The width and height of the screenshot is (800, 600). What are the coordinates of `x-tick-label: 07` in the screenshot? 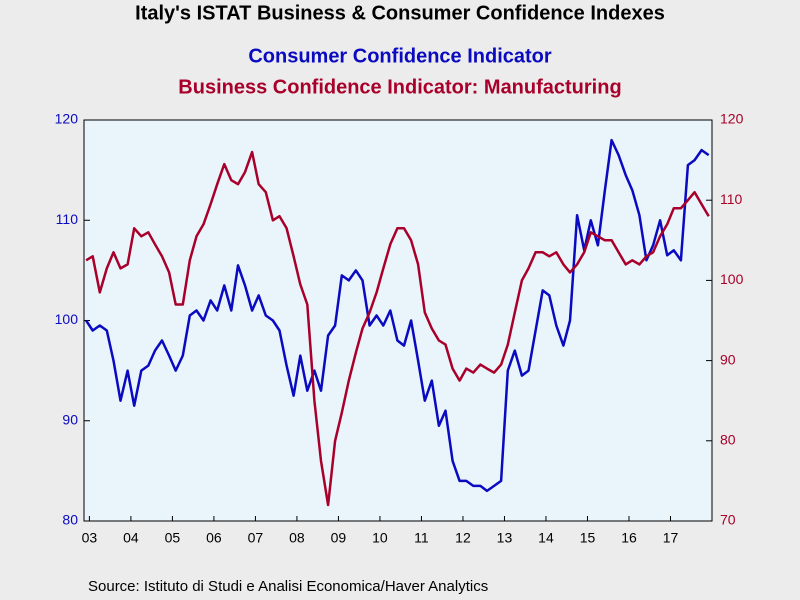 It's located at (256, 538).